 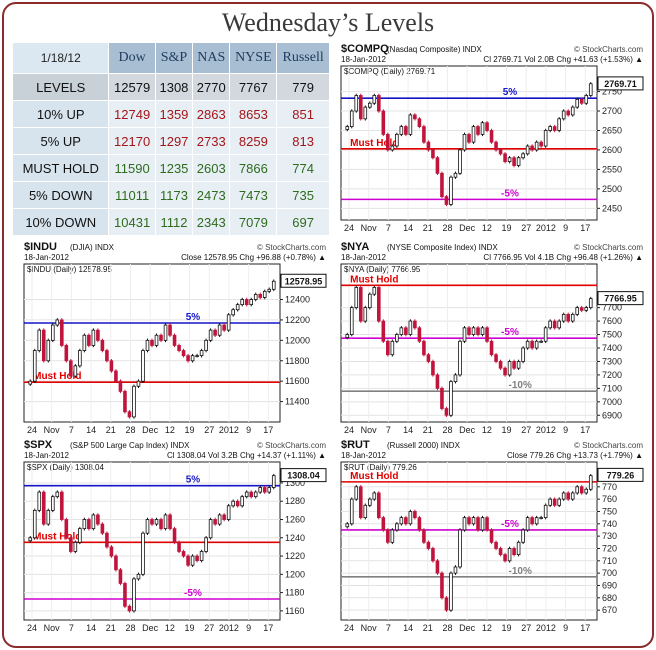 I want to click on level-label: 5%, so click(x=510, y=92).